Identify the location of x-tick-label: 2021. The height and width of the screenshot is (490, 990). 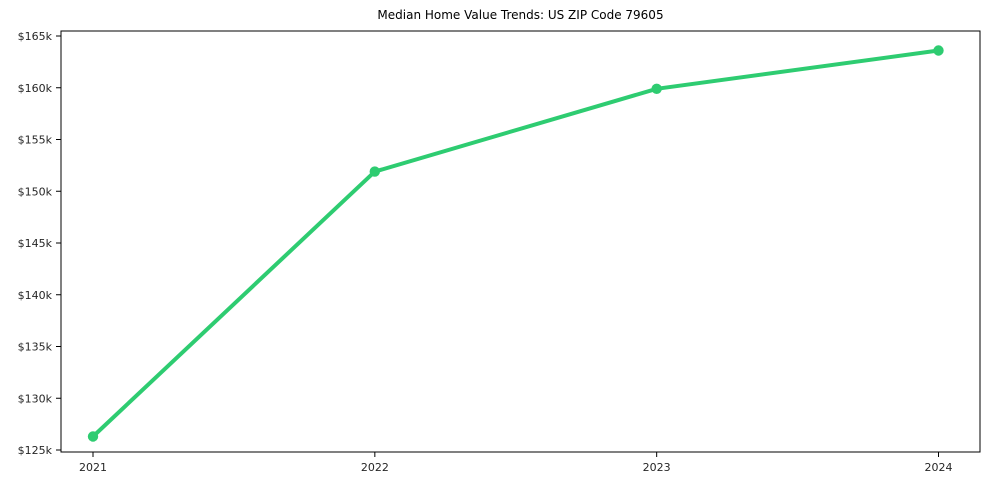
(93, 467).